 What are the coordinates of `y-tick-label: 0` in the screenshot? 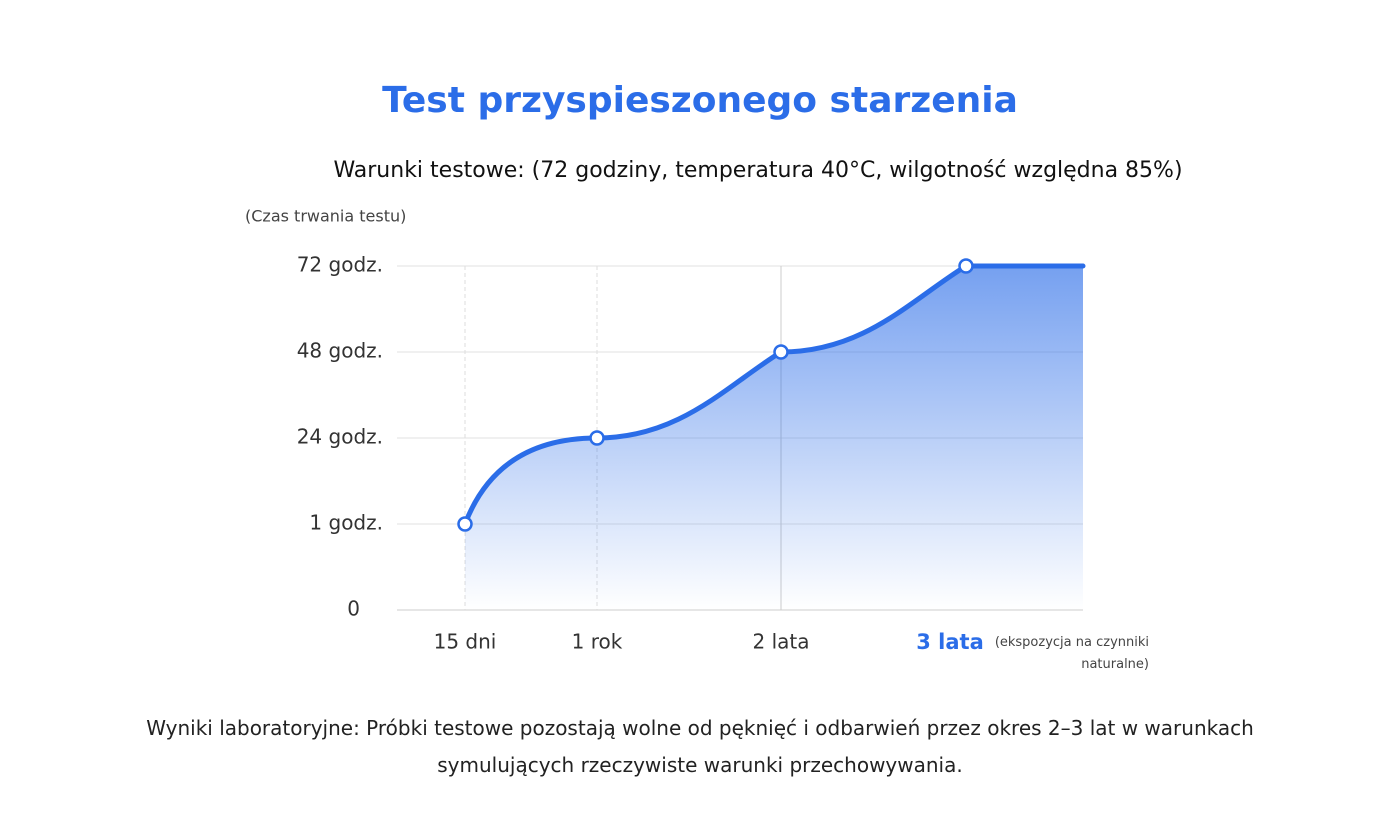 It's located at (353, 609).